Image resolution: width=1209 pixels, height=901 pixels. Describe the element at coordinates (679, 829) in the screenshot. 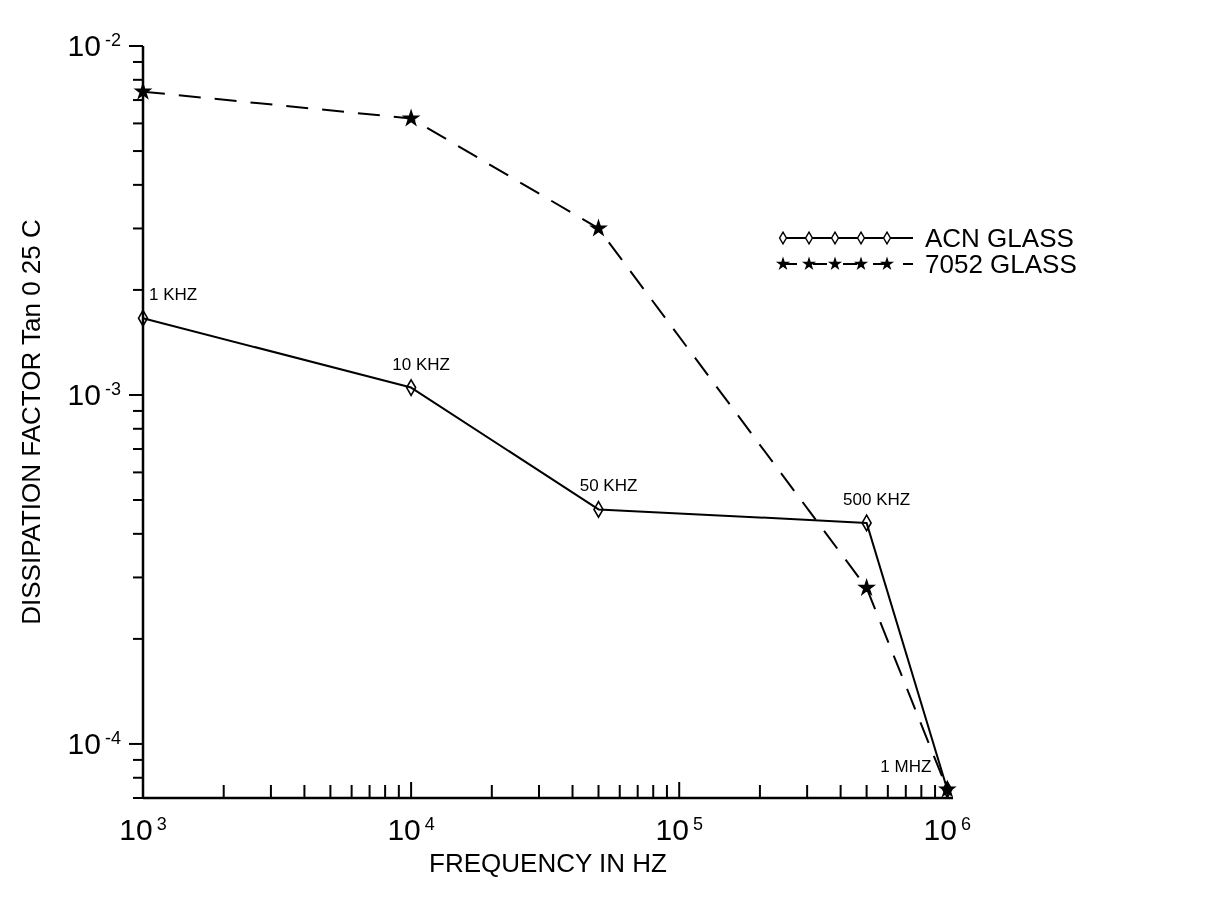

I see `x-tick-label: 10$^{5}$` at that location.